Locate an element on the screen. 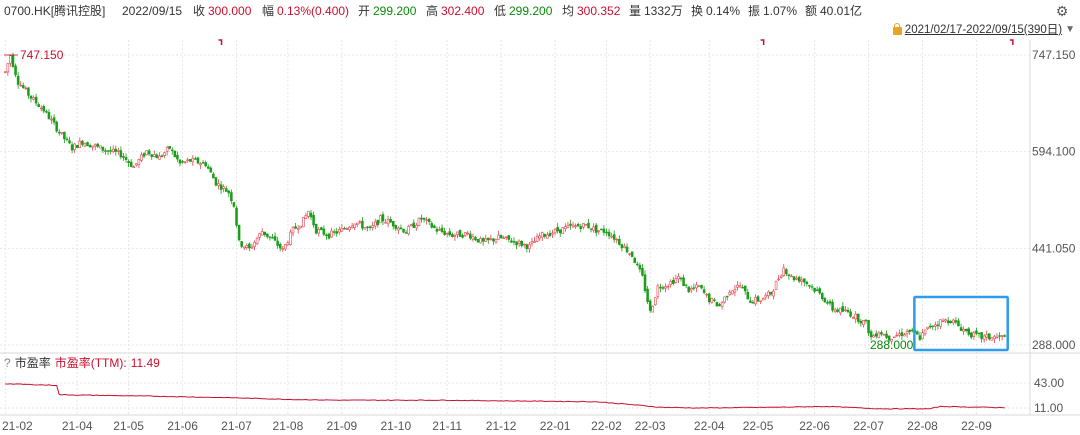  min-marker-label: 288.000 is located at coordinates (892, 345).